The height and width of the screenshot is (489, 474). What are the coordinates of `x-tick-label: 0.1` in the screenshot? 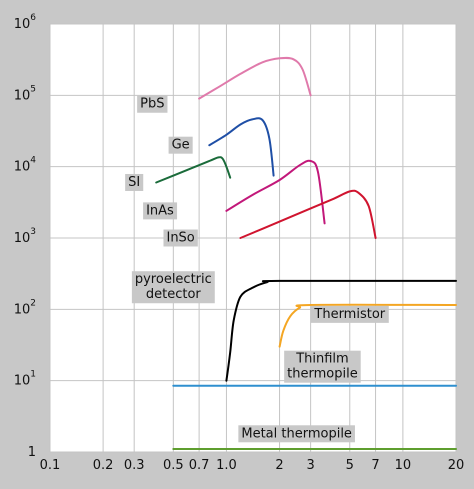 It's located at (50, 465).